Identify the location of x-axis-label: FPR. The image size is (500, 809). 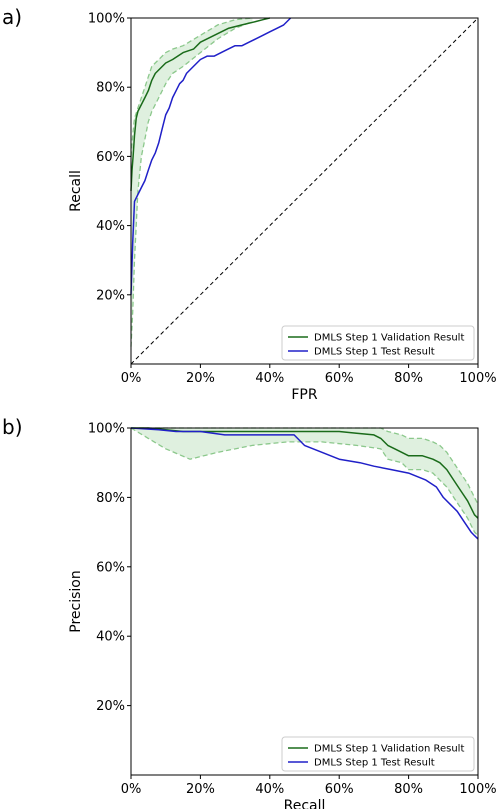
(304, 395).